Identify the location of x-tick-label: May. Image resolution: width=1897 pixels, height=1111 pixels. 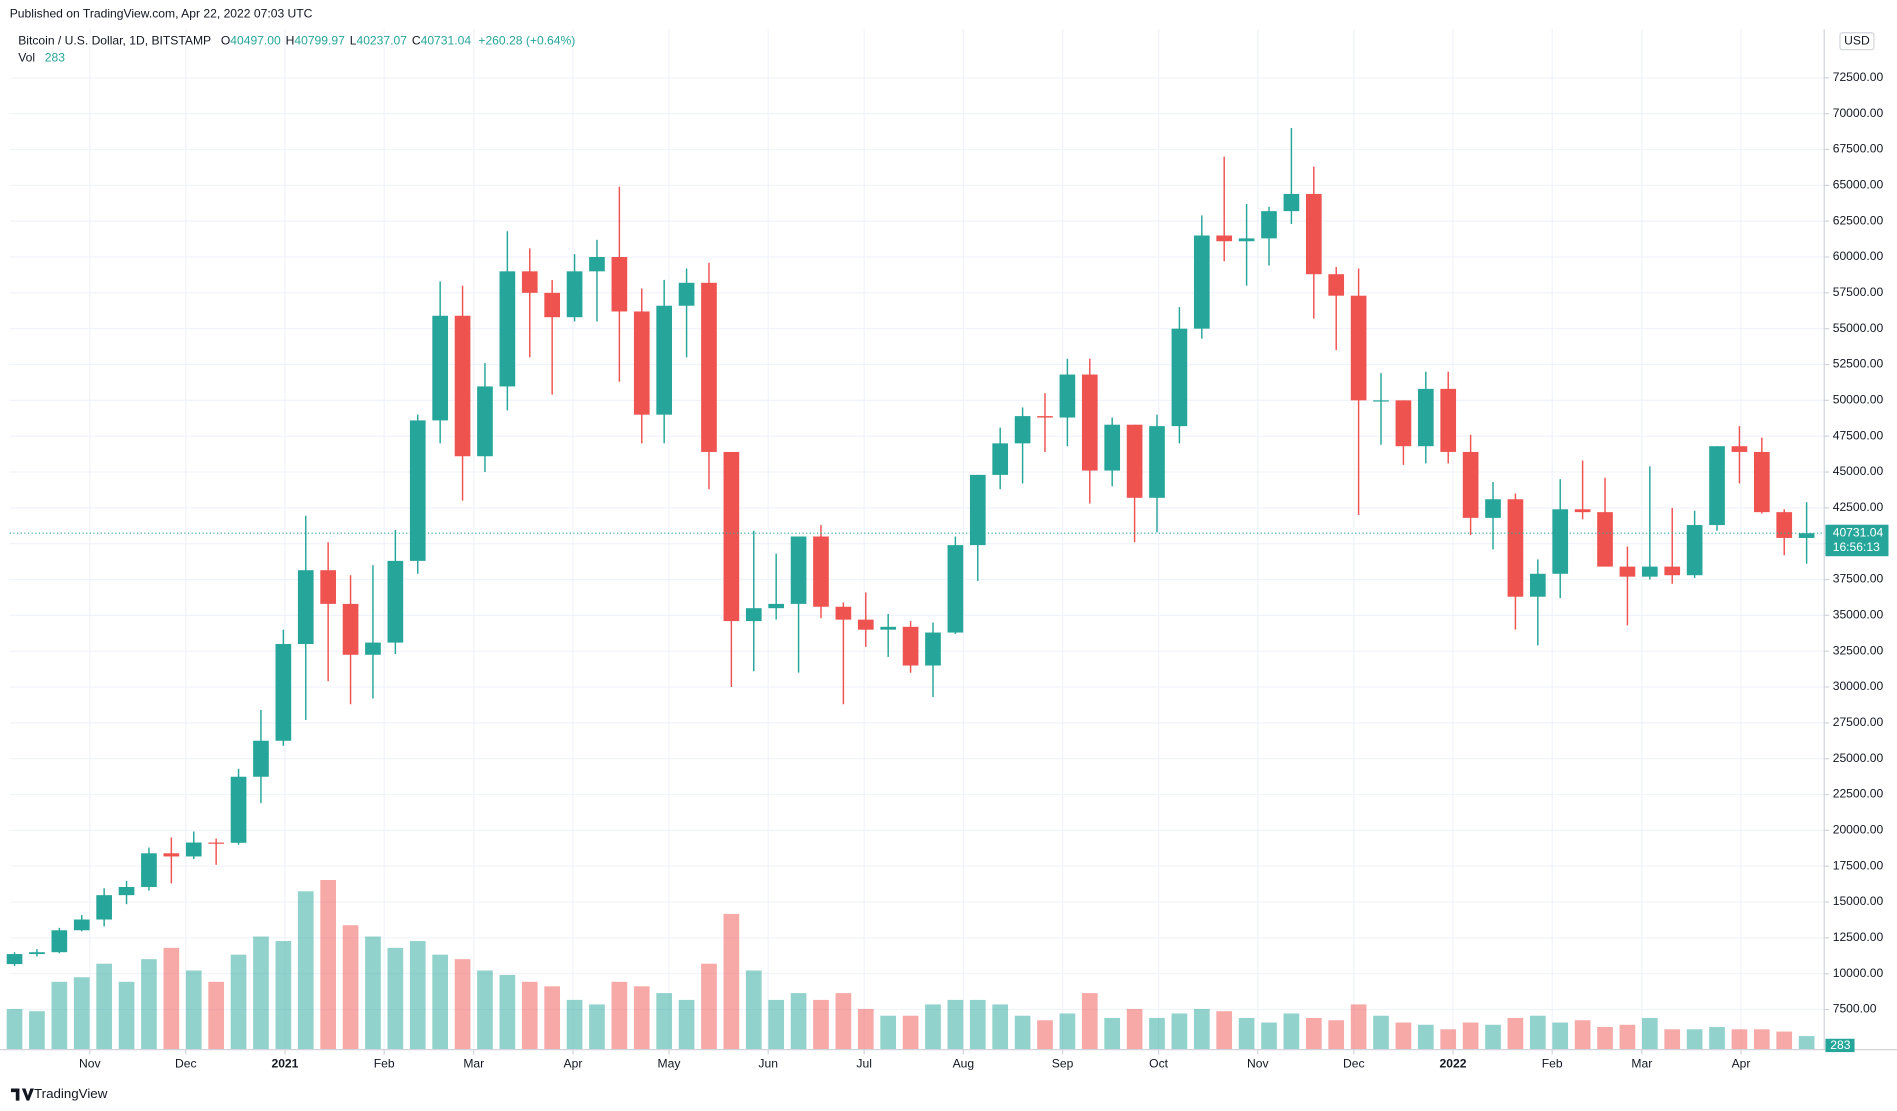
(670, 1063).